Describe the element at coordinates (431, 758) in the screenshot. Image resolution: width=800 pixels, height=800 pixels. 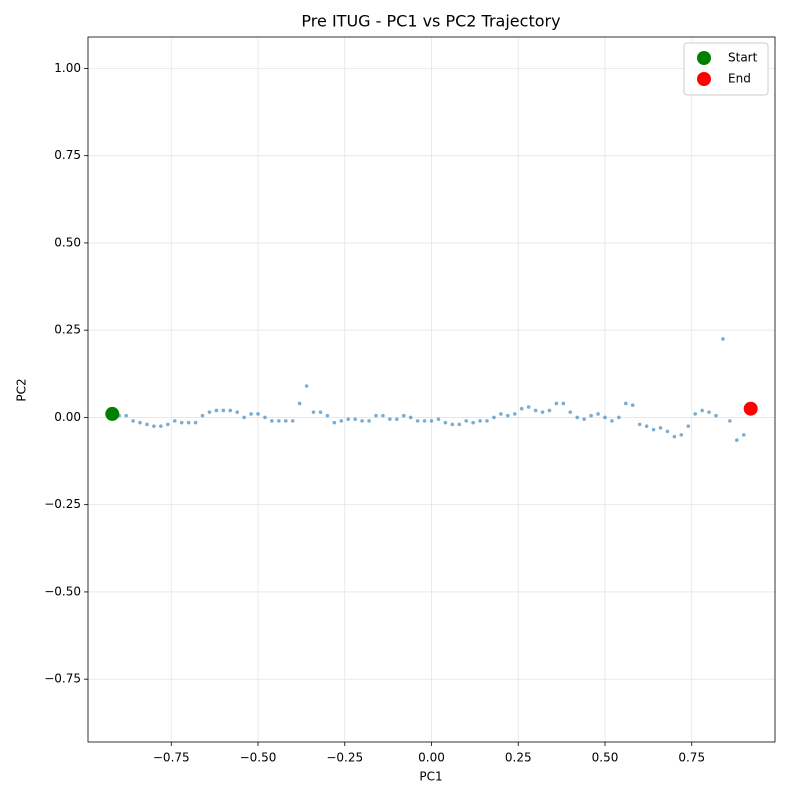
I see `x-tick-label: 0.00` at that location.